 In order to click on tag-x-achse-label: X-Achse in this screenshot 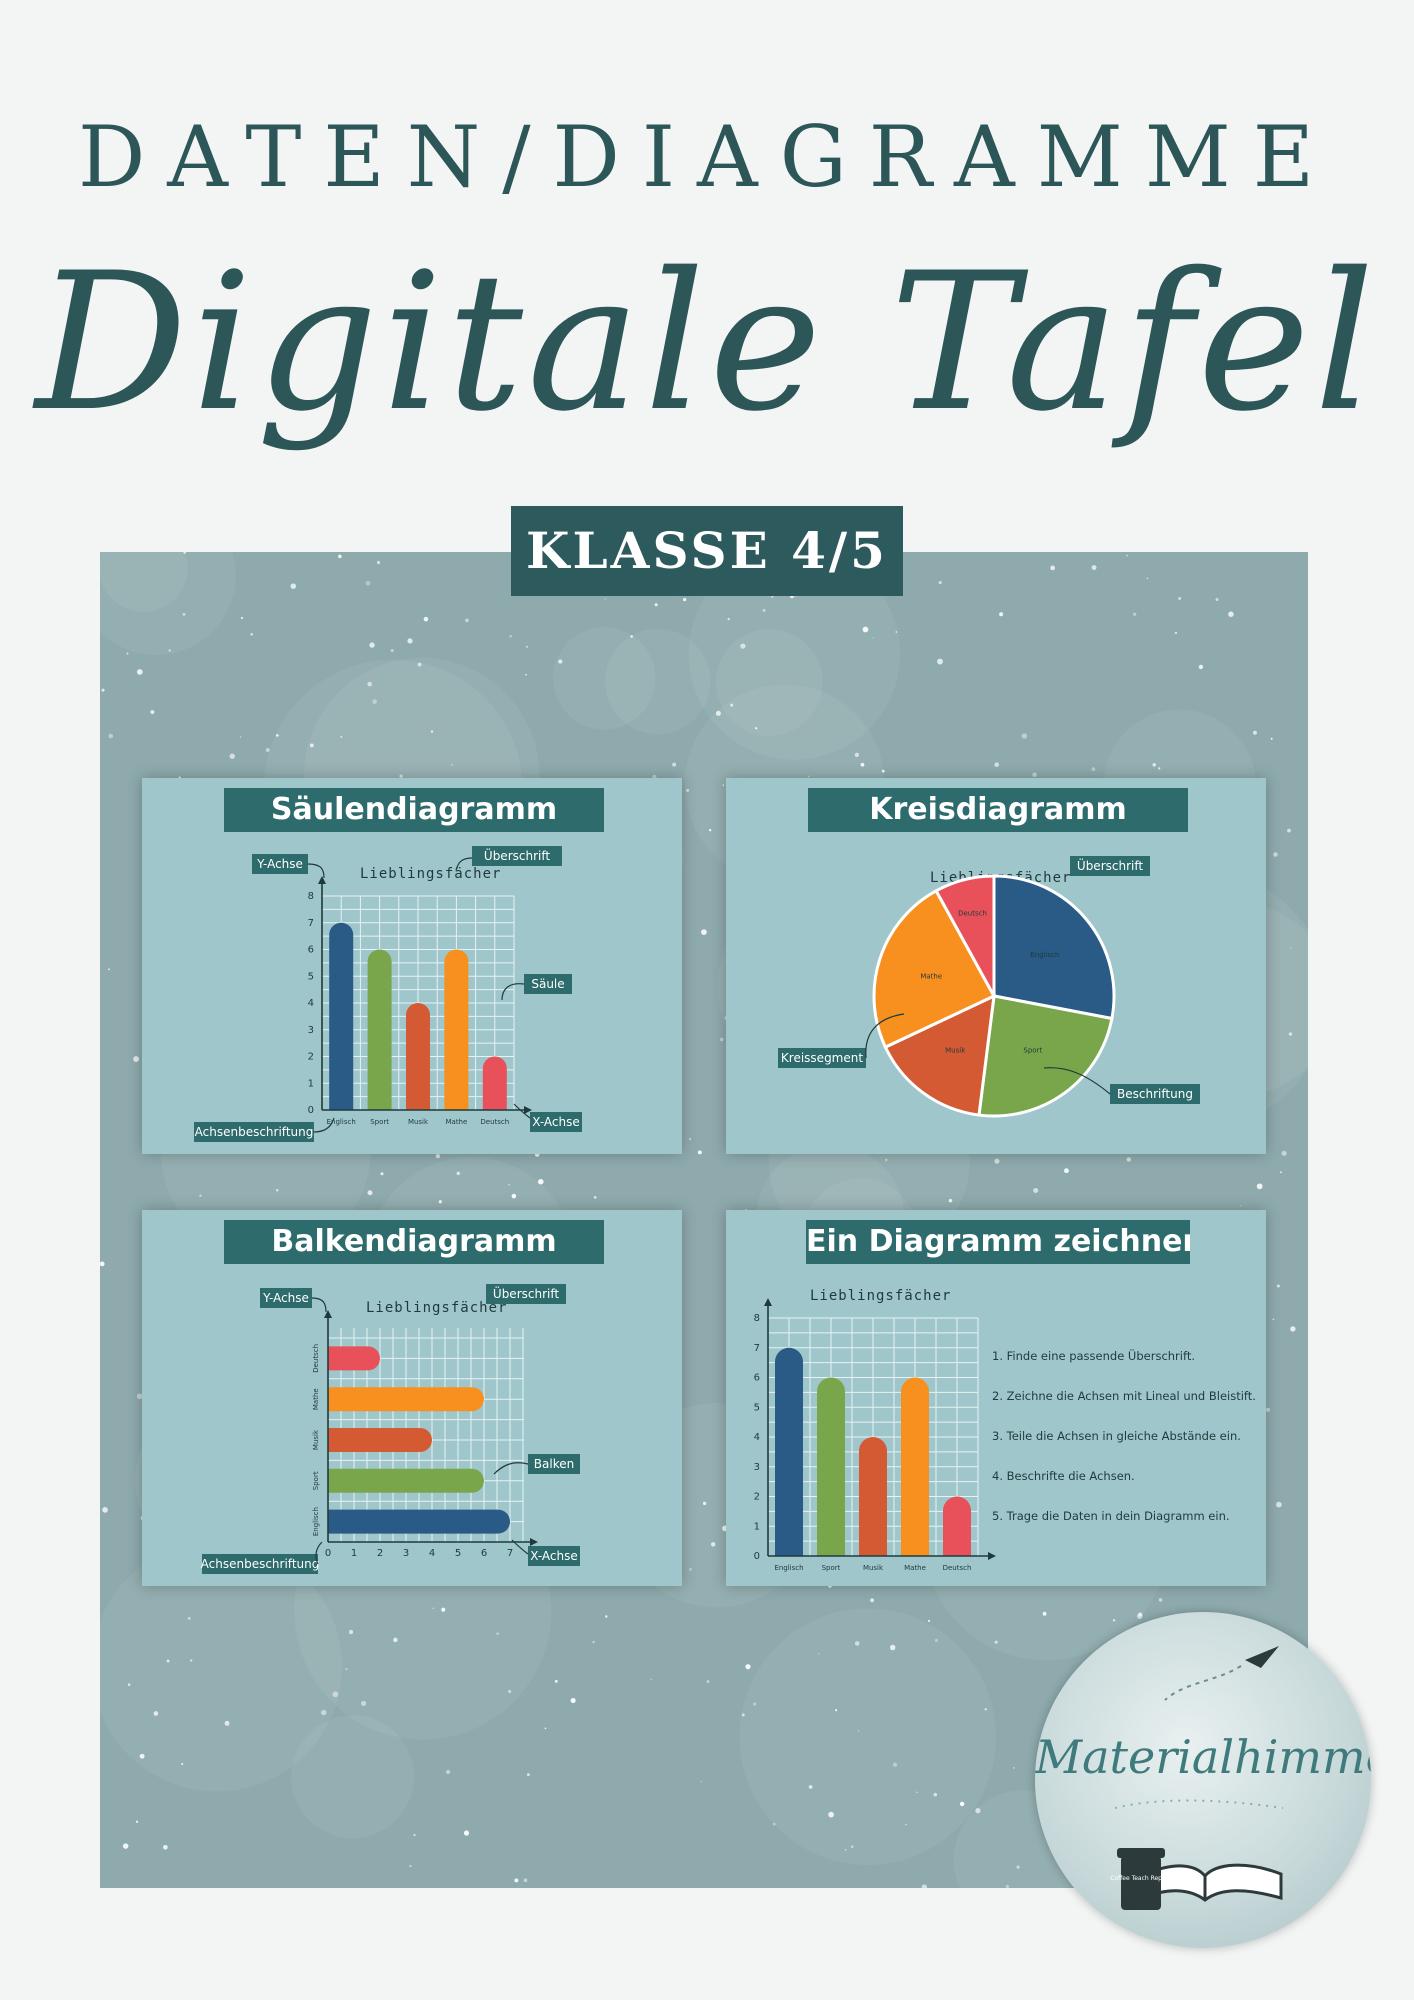, I will do `click(556, 1122)`.